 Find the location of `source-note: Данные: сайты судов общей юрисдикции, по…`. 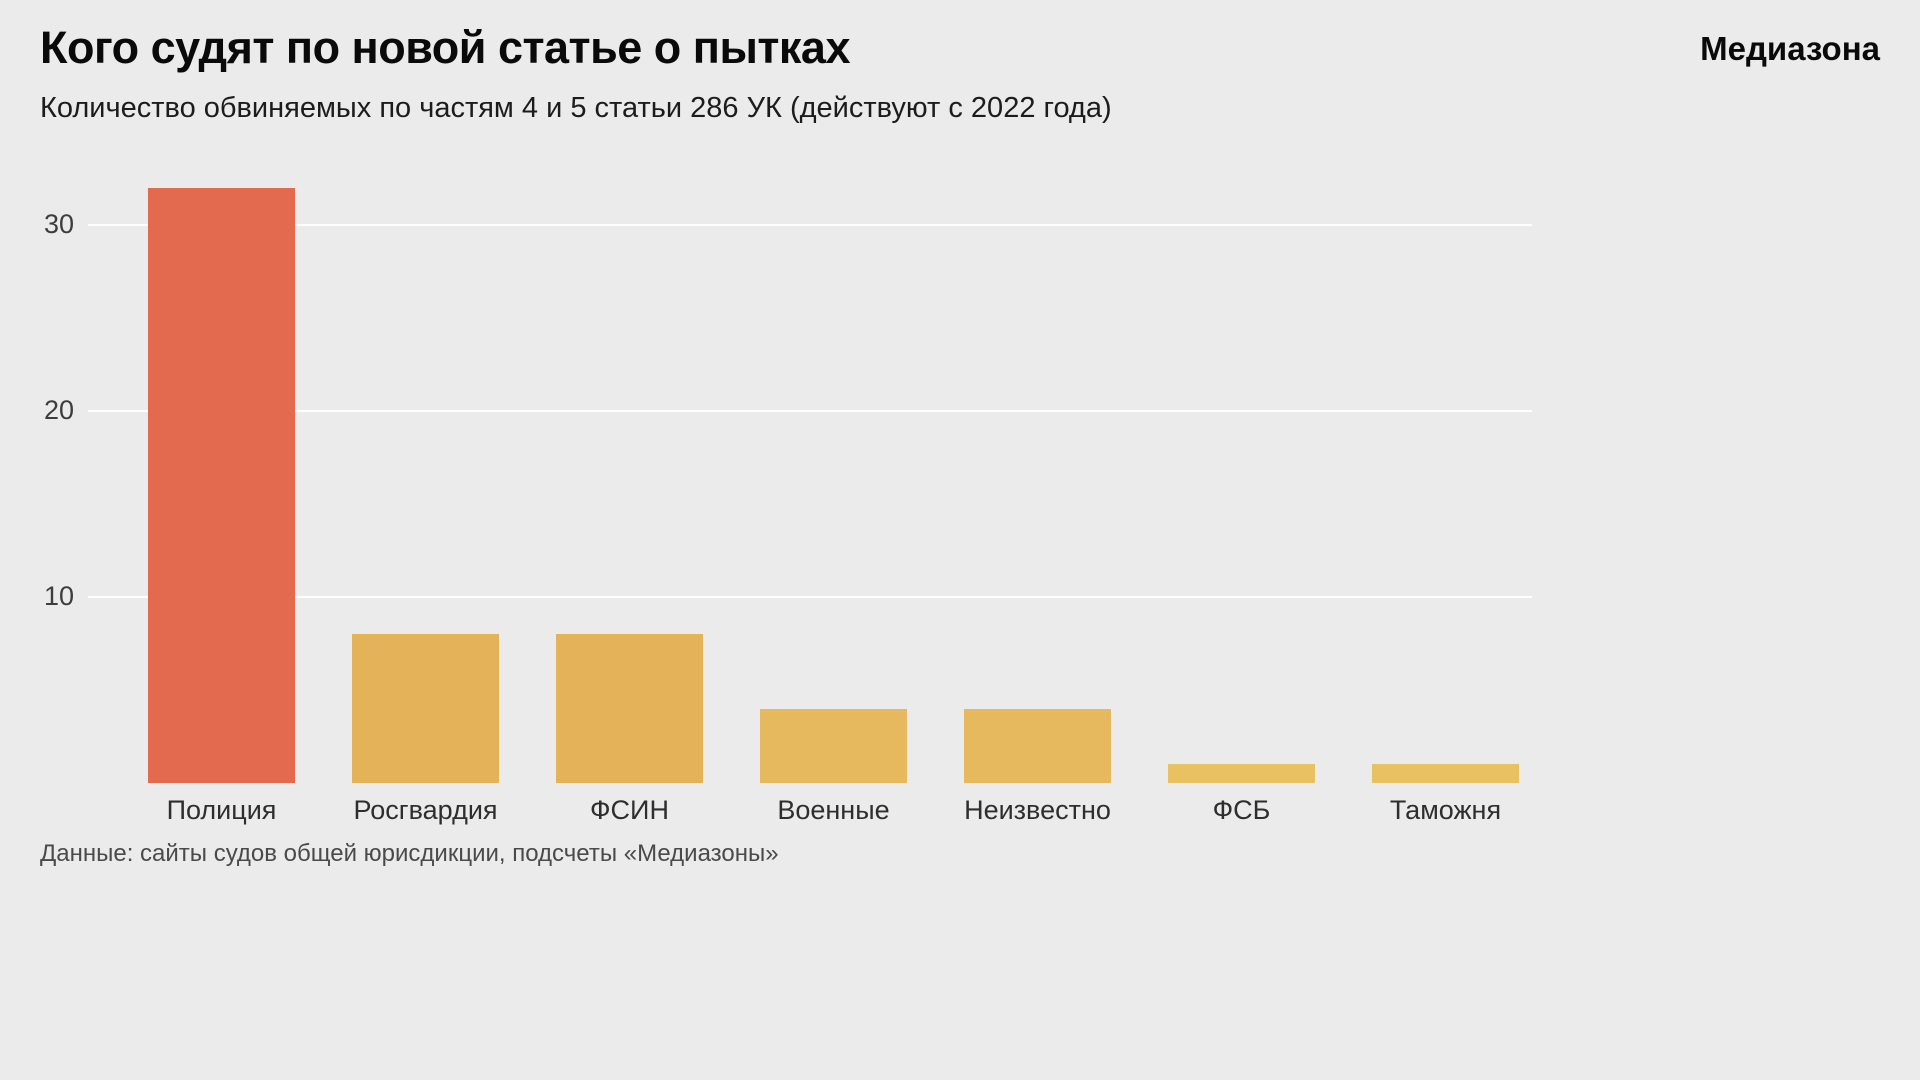

source-note: Данные: сайты судов общей юрисдикции, по… is located at coordinates (409, 853).